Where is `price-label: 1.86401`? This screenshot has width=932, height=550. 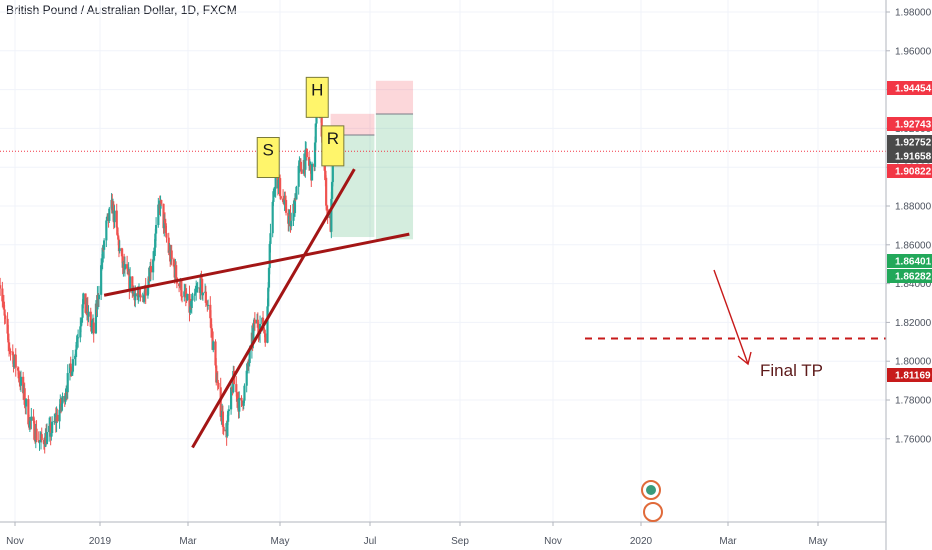
price-label: 1.86401 is located at coordinates (913, 262).